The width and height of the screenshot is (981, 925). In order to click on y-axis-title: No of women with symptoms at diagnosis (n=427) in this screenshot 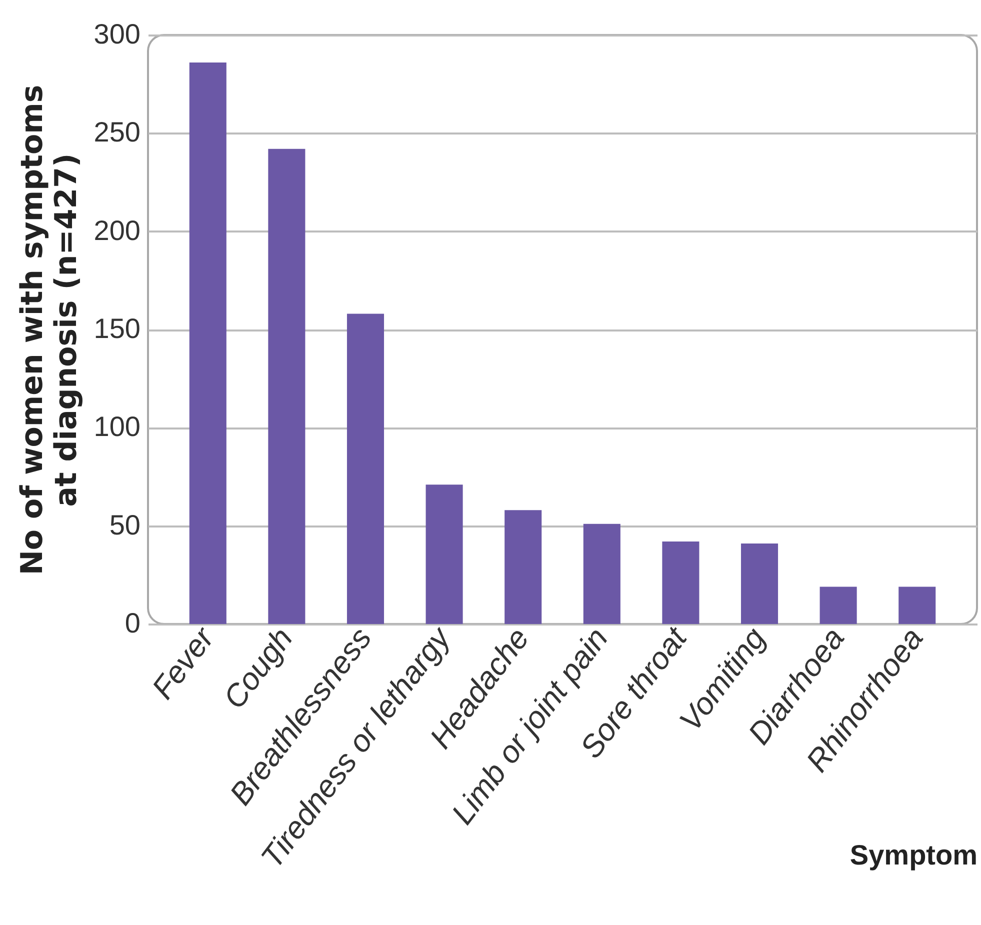, I will do `click(49, 330)`.